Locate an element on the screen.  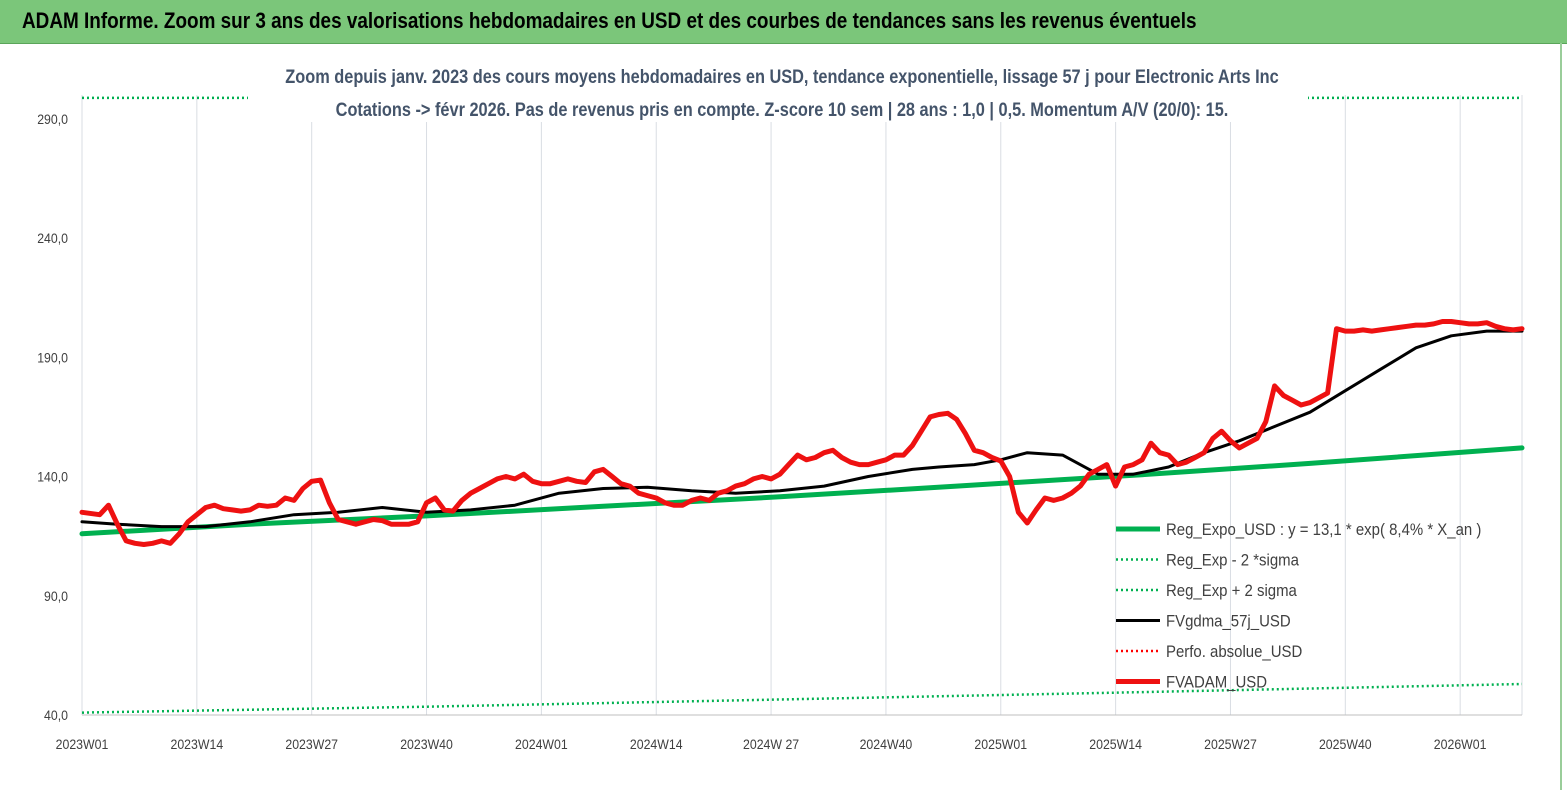
legend-label: Reg_Exp - 2 *sigma is located at coordinates (1232, 561).